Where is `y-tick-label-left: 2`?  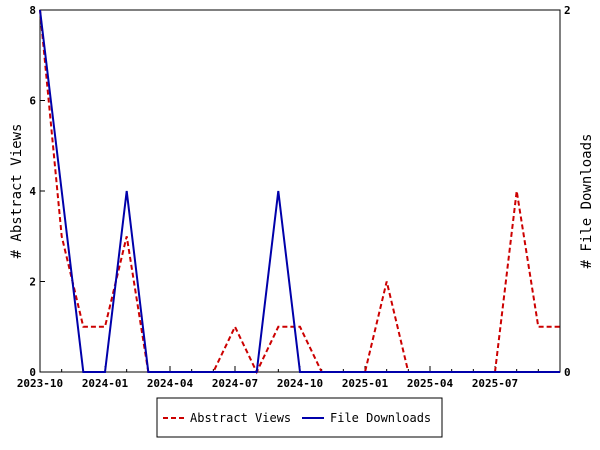
y-tick-label-left: 2 is located at coordinates (32, 282).